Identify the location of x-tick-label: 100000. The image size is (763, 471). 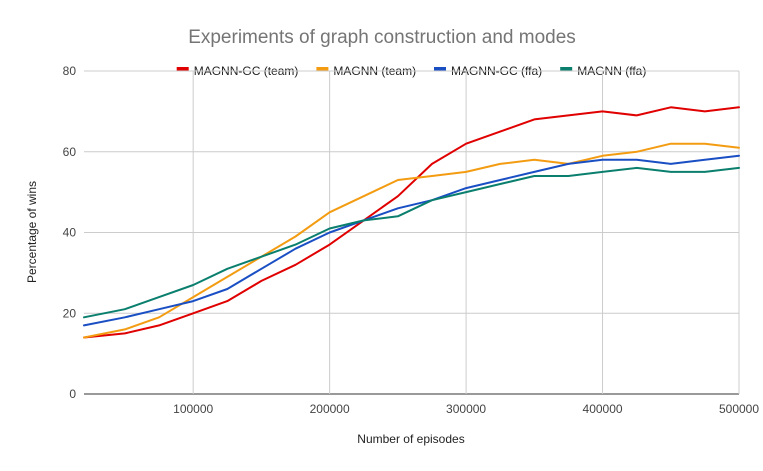
(193, 409).